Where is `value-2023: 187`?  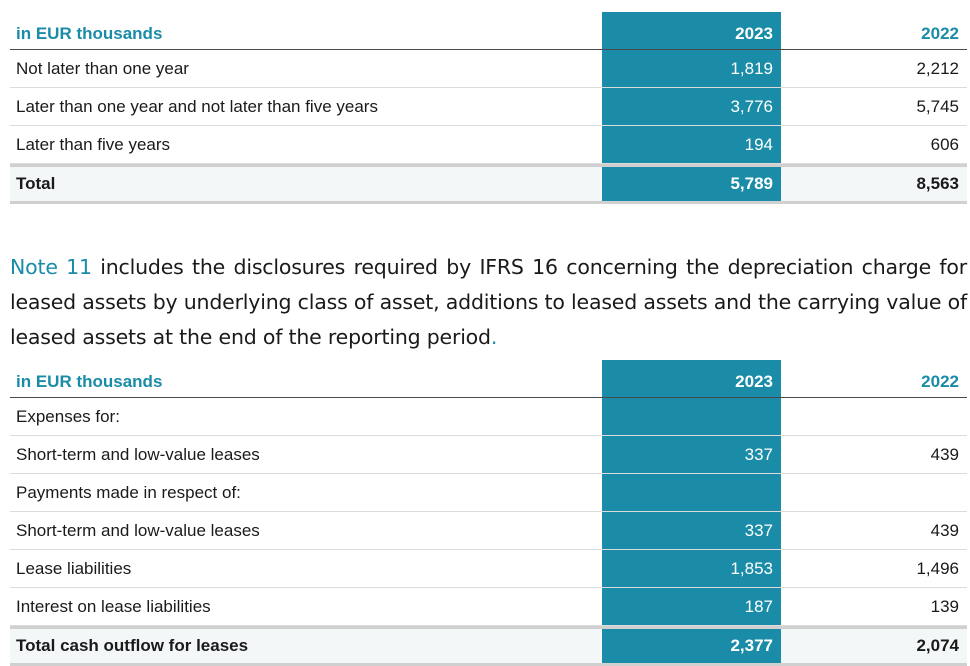
value-2023: 187 is located at coordinates (691, 606).